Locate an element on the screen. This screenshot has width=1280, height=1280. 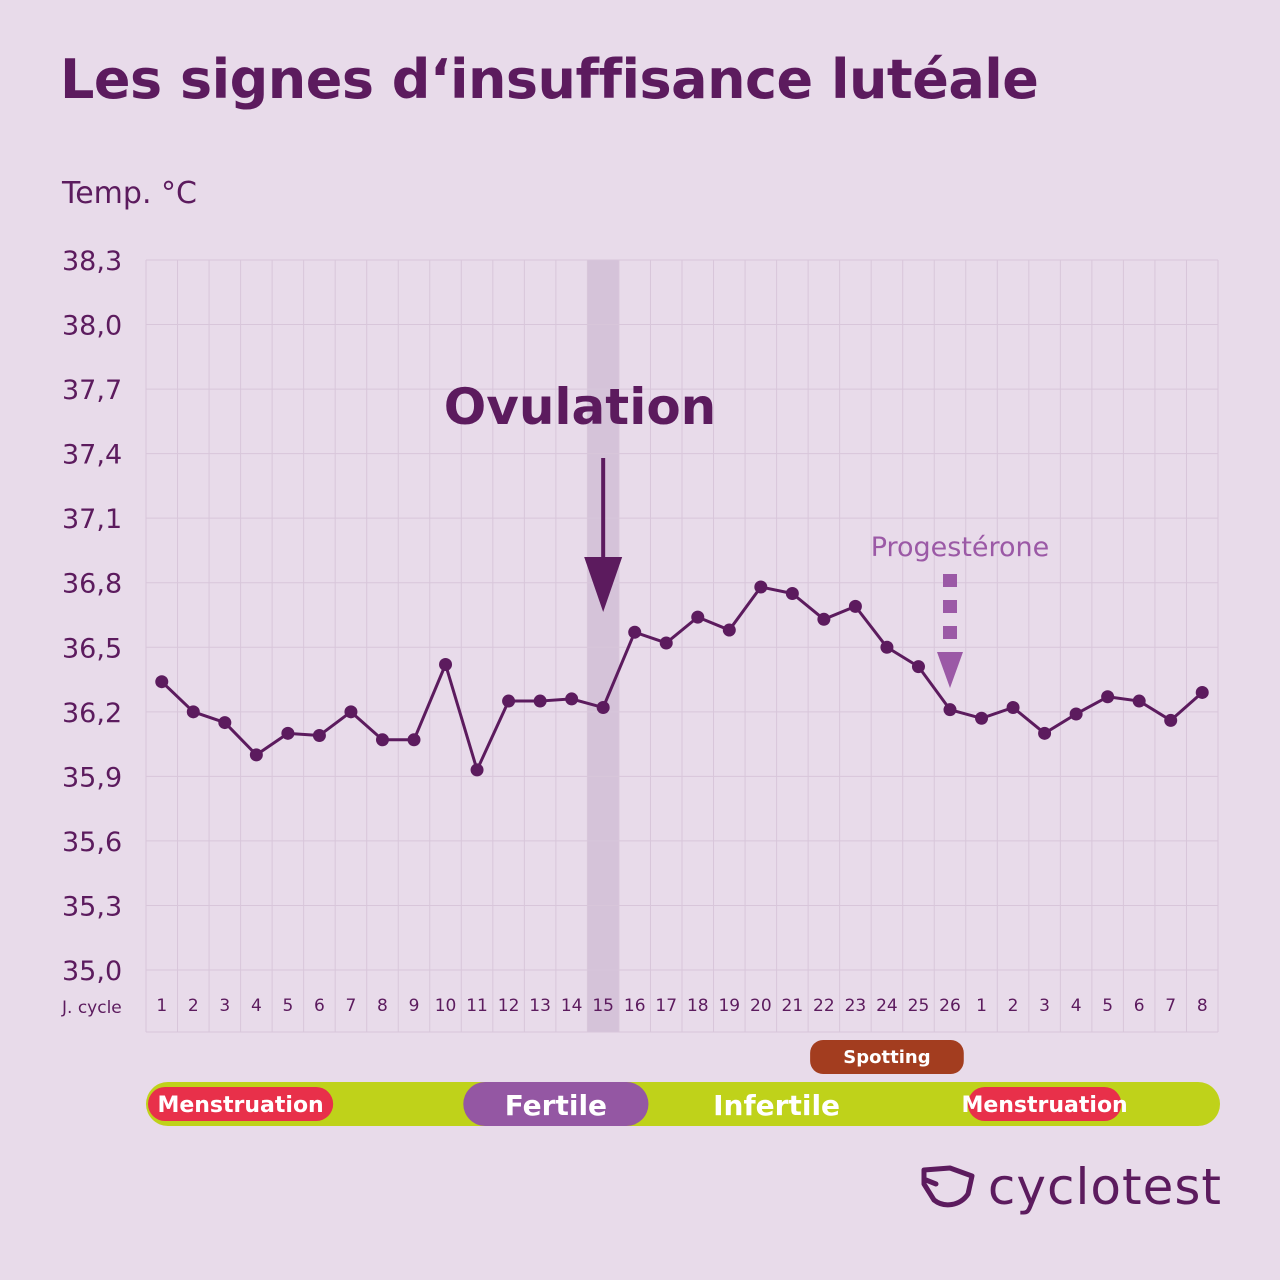
y-tick-label: 37,4 is located at coordinates (92, 455).